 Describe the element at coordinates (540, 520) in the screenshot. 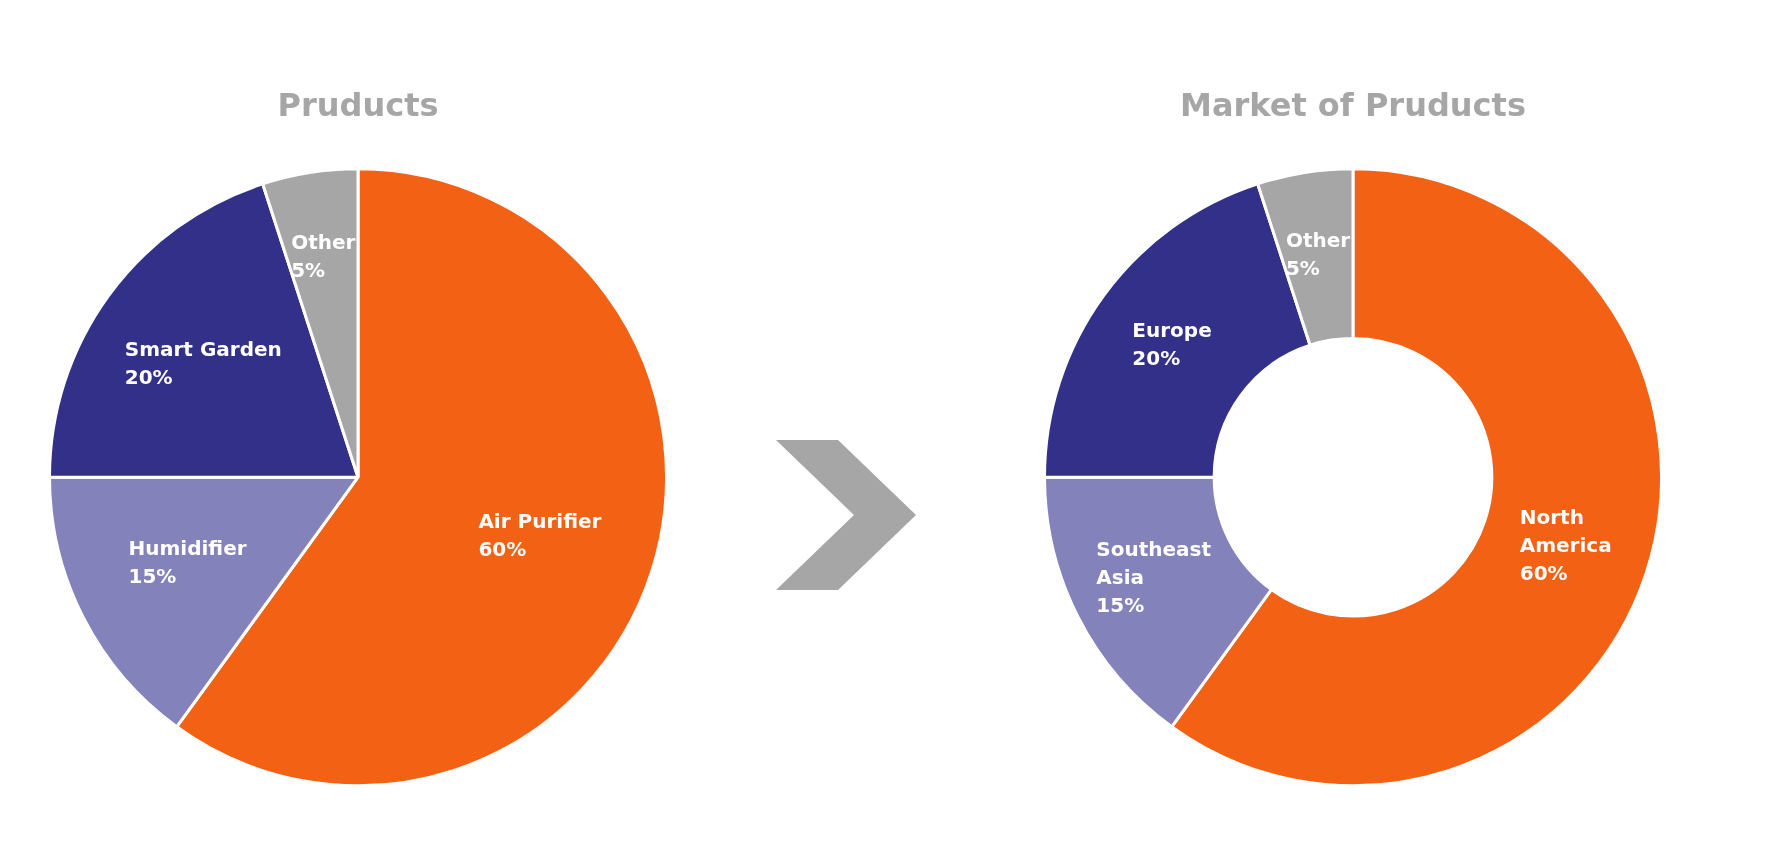

I see `slice-label: Air Purifier` at that location.